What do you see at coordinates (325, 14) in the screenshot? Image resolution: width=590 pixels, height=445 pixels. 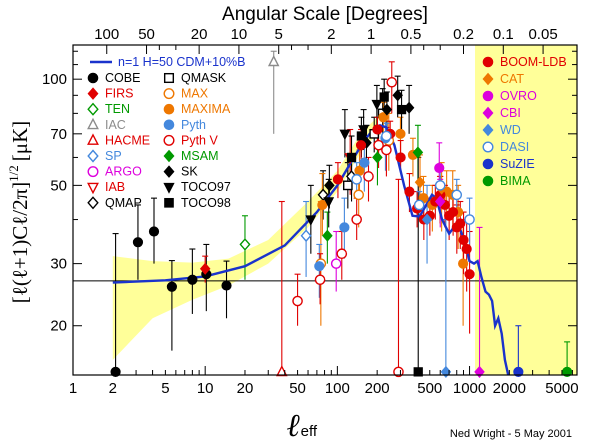 I see `chart-title: Angular Scale [Degrees]` at bounding box center [325, 14].